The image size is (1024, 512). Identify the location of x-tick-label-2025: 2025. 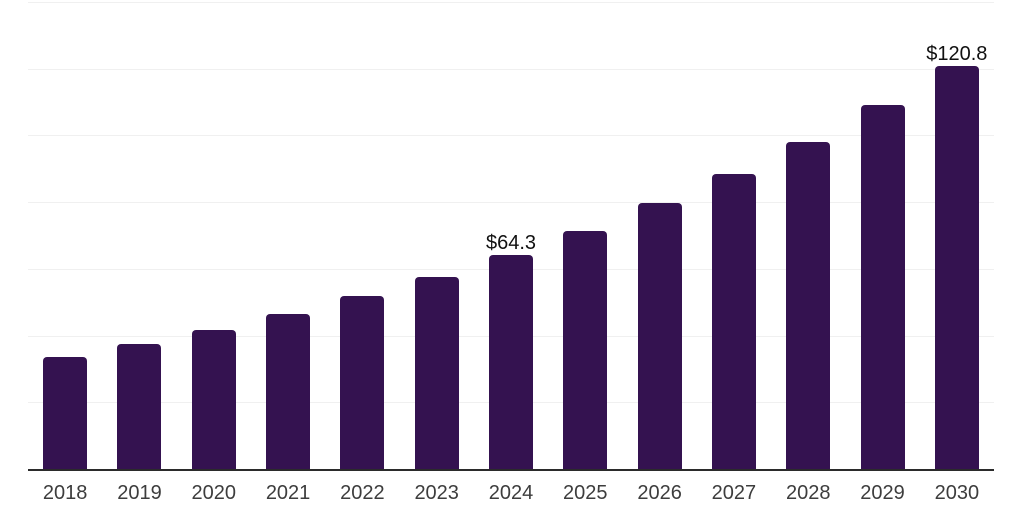
(585, 493).